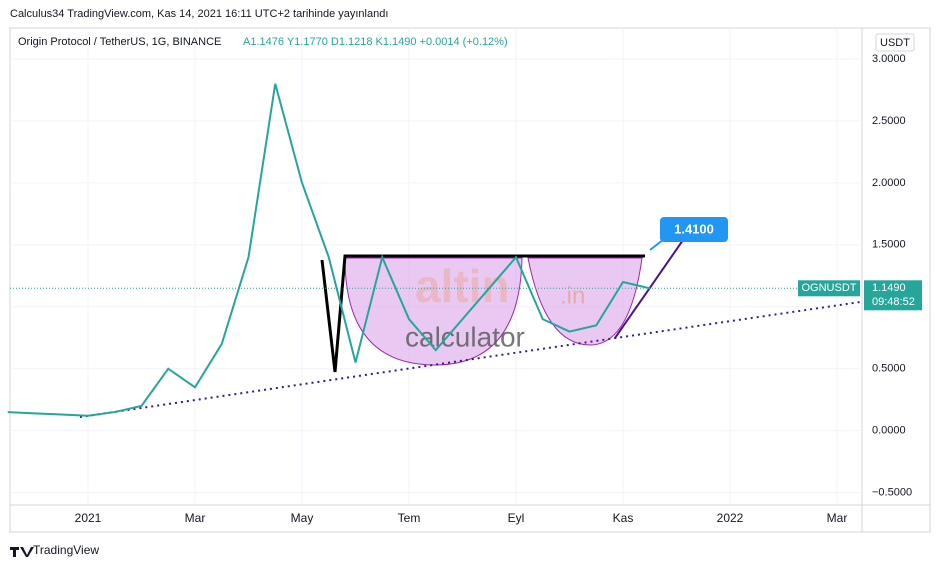 Image resolution: width=940 pixels, height=573 pixels. What do you see at coordinates (623, 518) in the screenshot?
I see `x-tick-label: Kas` at bounding box center [623, 518].